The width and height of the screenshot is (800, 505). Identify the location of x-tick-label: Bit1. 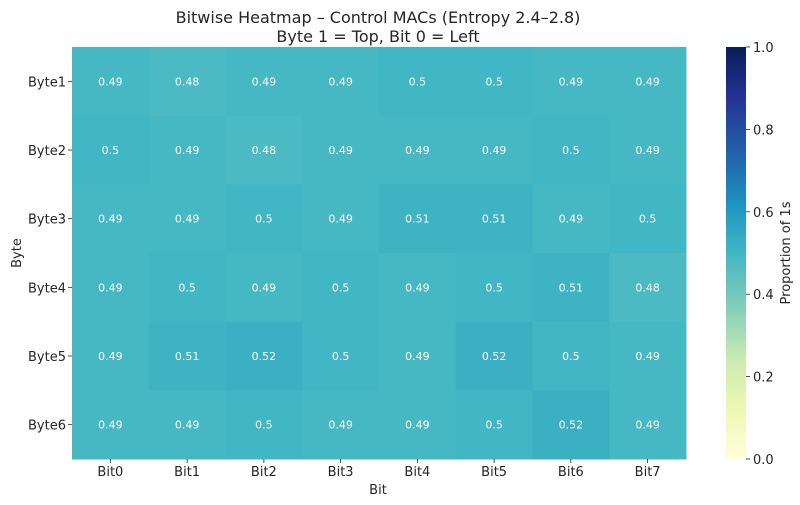
(187, 472).